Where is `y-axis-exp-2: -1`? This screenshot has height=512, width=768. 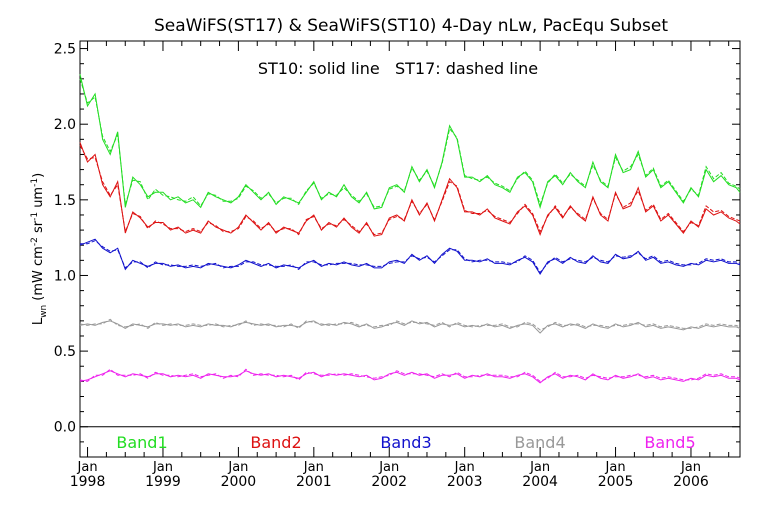
y-axis-exp-2: -1 is located at coordinates (35, 216).